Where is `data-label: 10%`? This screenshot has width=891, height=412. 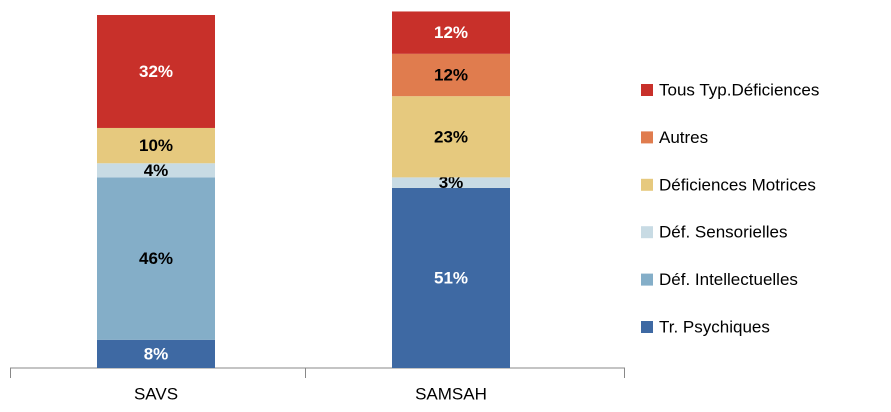
data-label: 10% is located at coordinates (156, 145).